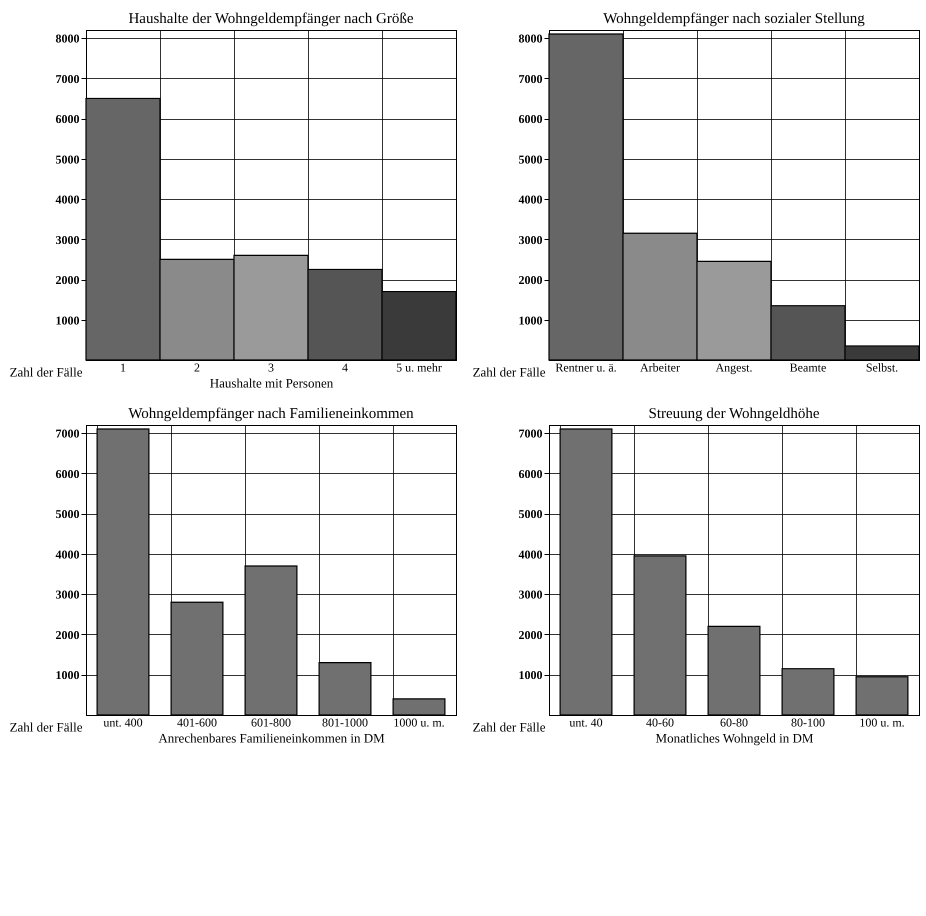  I want to click on x-tick-label: 1000 u. m., so click(419, 723).